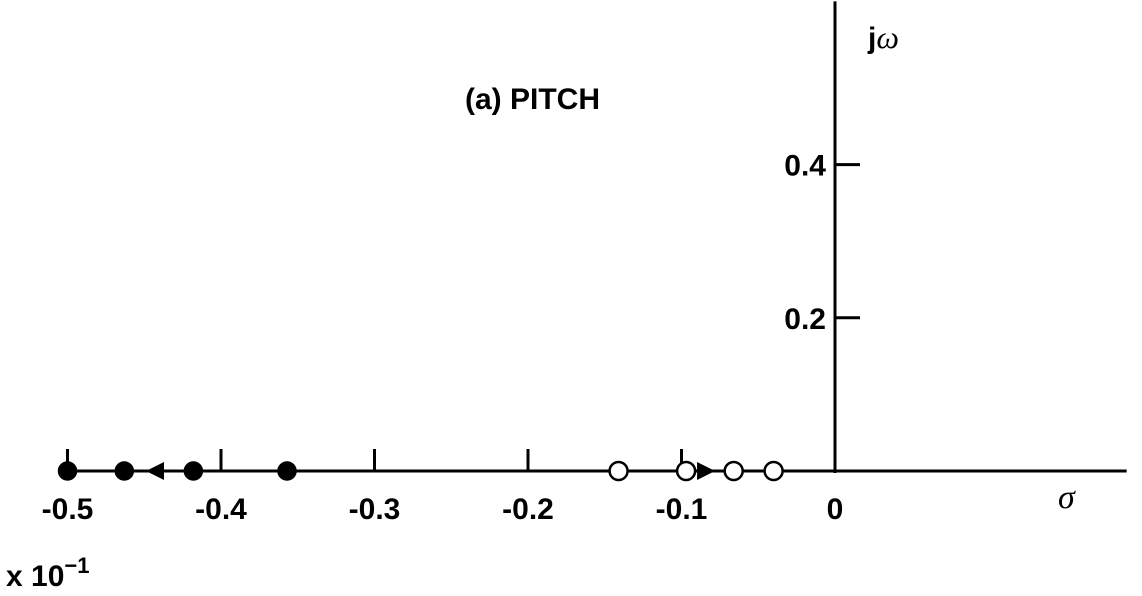 This screenshot has width=1142, height=596. I want to click on x-tick-label: -0.3, so click(375, 509).